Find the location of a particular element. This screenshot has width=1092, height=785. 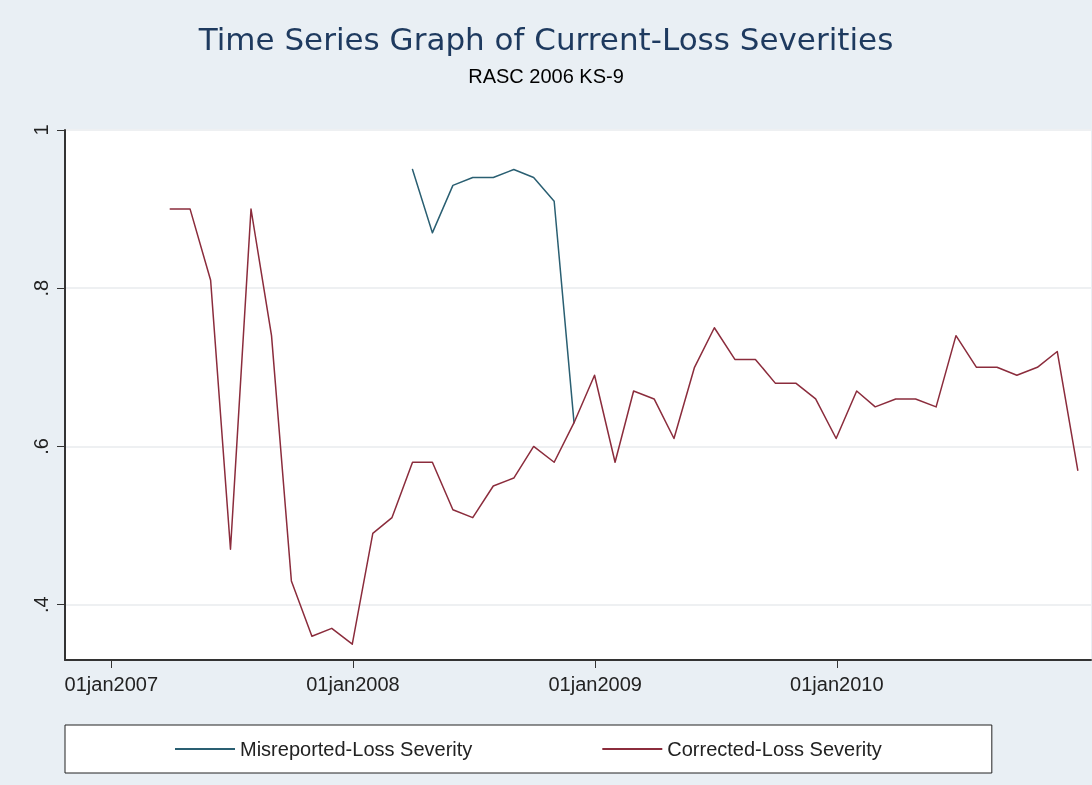

chart-subtitle: RASC 2006 KS-9 is located at coordinates (546, 76).